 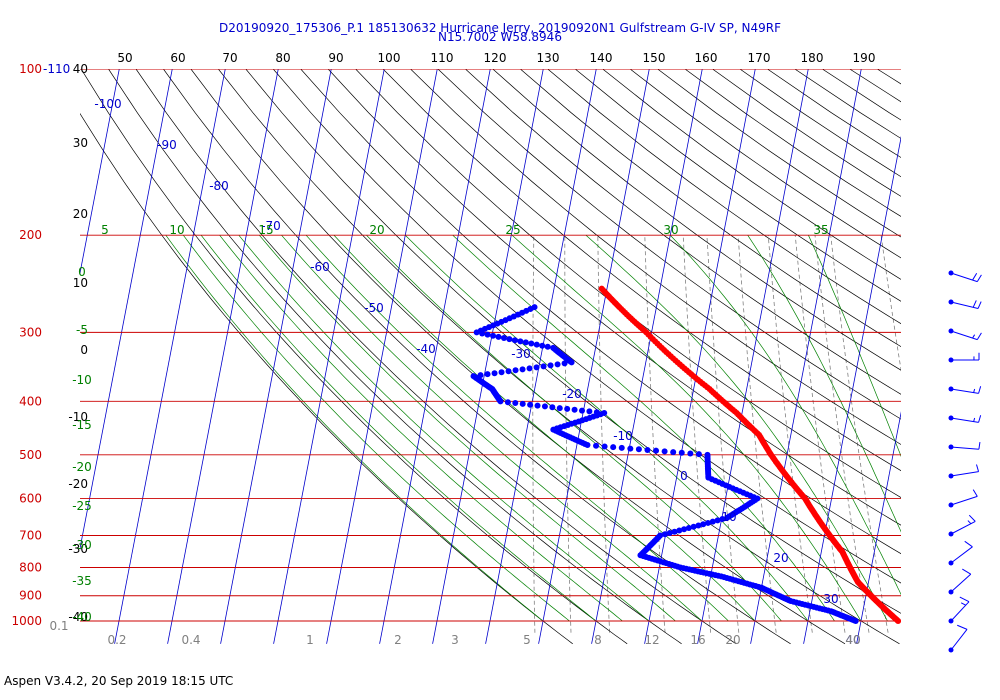 I want to click on top-axis-tick: 130, so click(x=548, y=58).